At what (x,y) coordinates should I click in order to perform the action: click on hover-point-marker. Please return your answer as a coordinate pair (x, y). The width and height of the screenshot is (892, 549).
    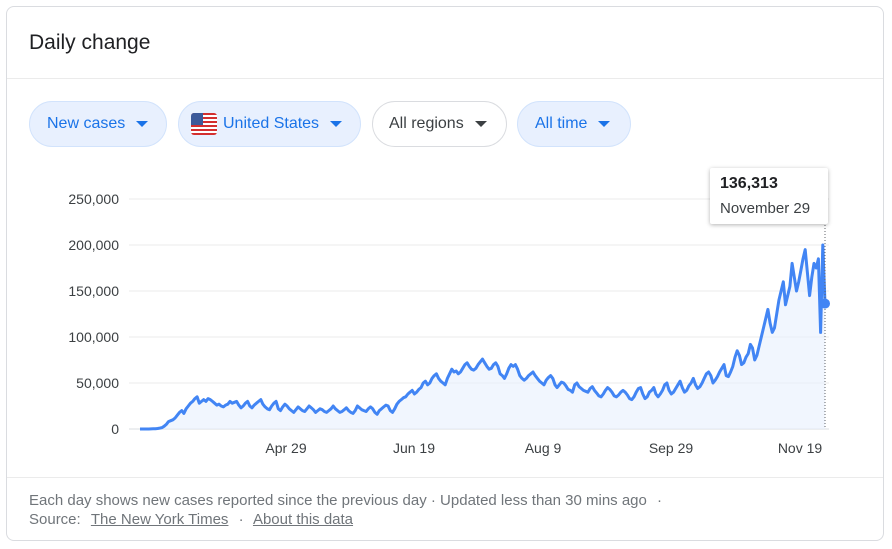
    Looking at the image, I should click on (825, 303).